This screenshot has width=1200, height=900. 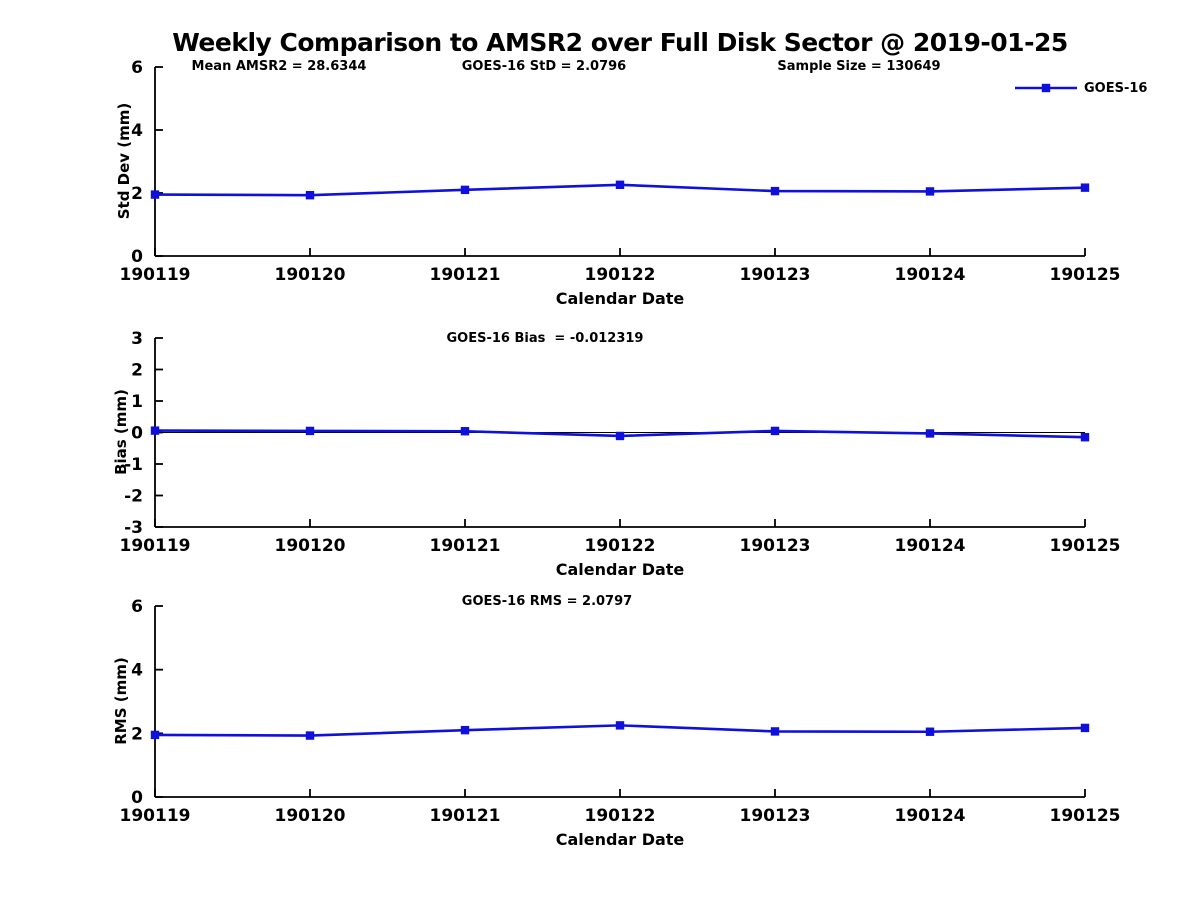 I want to click on xlabel-rms: Calendar Date, so click(x=620, y=839).